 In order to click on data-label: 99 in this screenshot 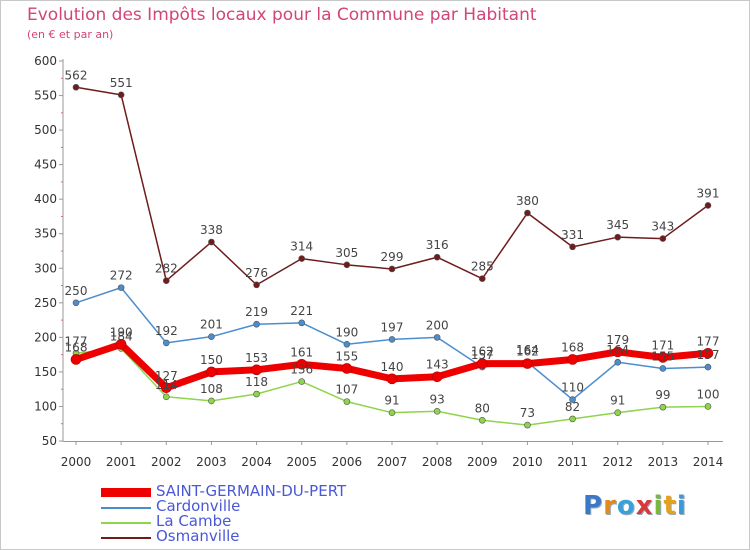, I will do `click(662, 395)`.